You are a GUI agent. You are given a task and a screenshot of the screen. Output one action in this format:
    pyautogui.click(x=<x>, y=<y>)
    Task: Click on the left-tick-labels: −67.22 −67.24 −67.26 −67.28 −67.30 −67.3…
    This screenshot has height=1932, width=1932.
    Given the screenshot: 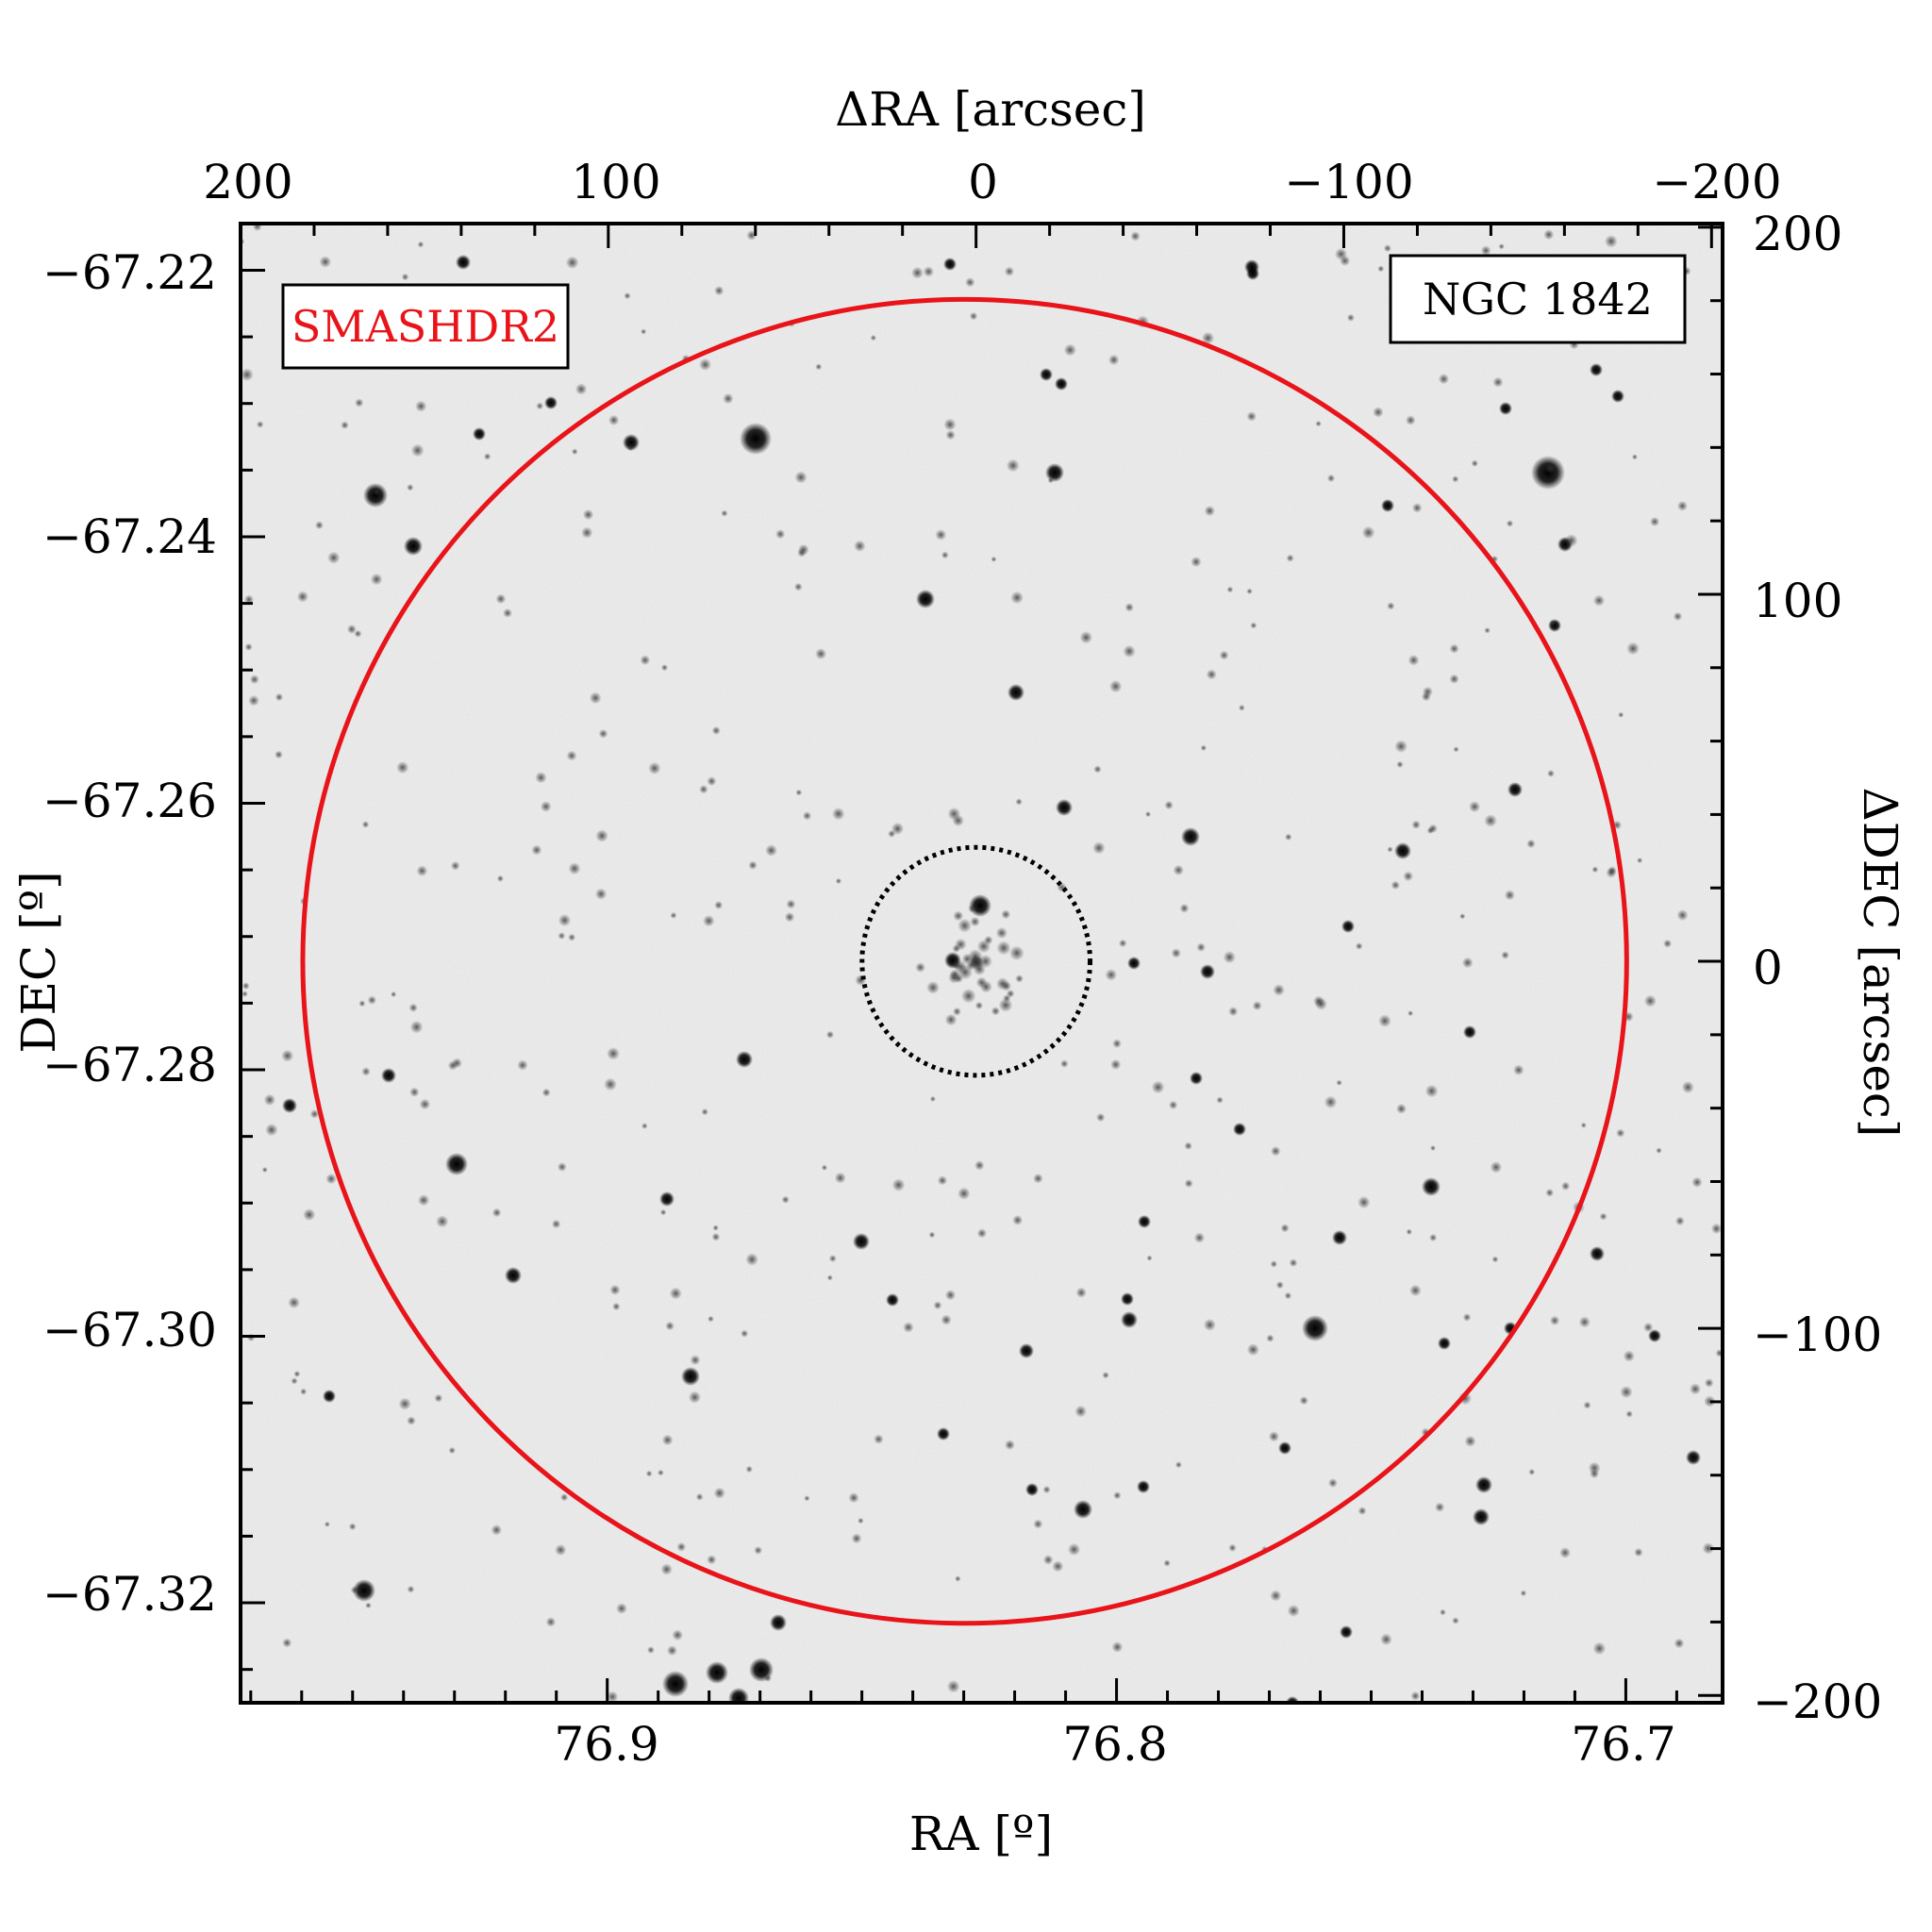 What is the action you would take?
    pyautogui.click(x=129, y=933)
    